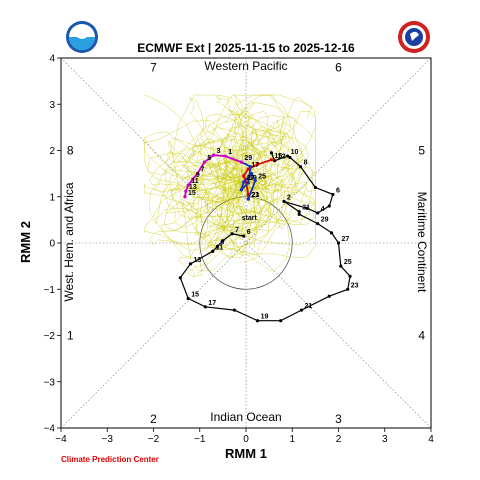 The width and height of the screenshot is (480, 480). I want to click on region-right: Maritime Continent, so click(422, 242).